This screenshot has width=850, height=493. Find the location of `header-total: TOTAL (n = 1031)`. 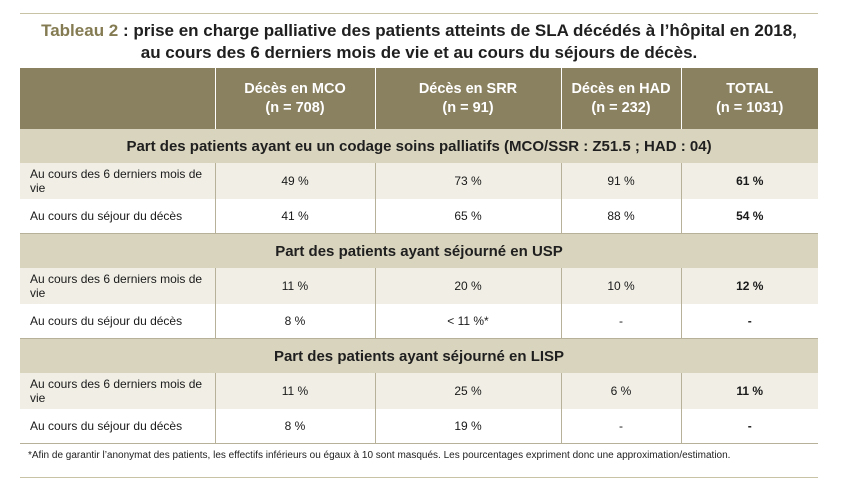

header-total: TOTAL (n = 1031) is located at coordinates (749, 98).